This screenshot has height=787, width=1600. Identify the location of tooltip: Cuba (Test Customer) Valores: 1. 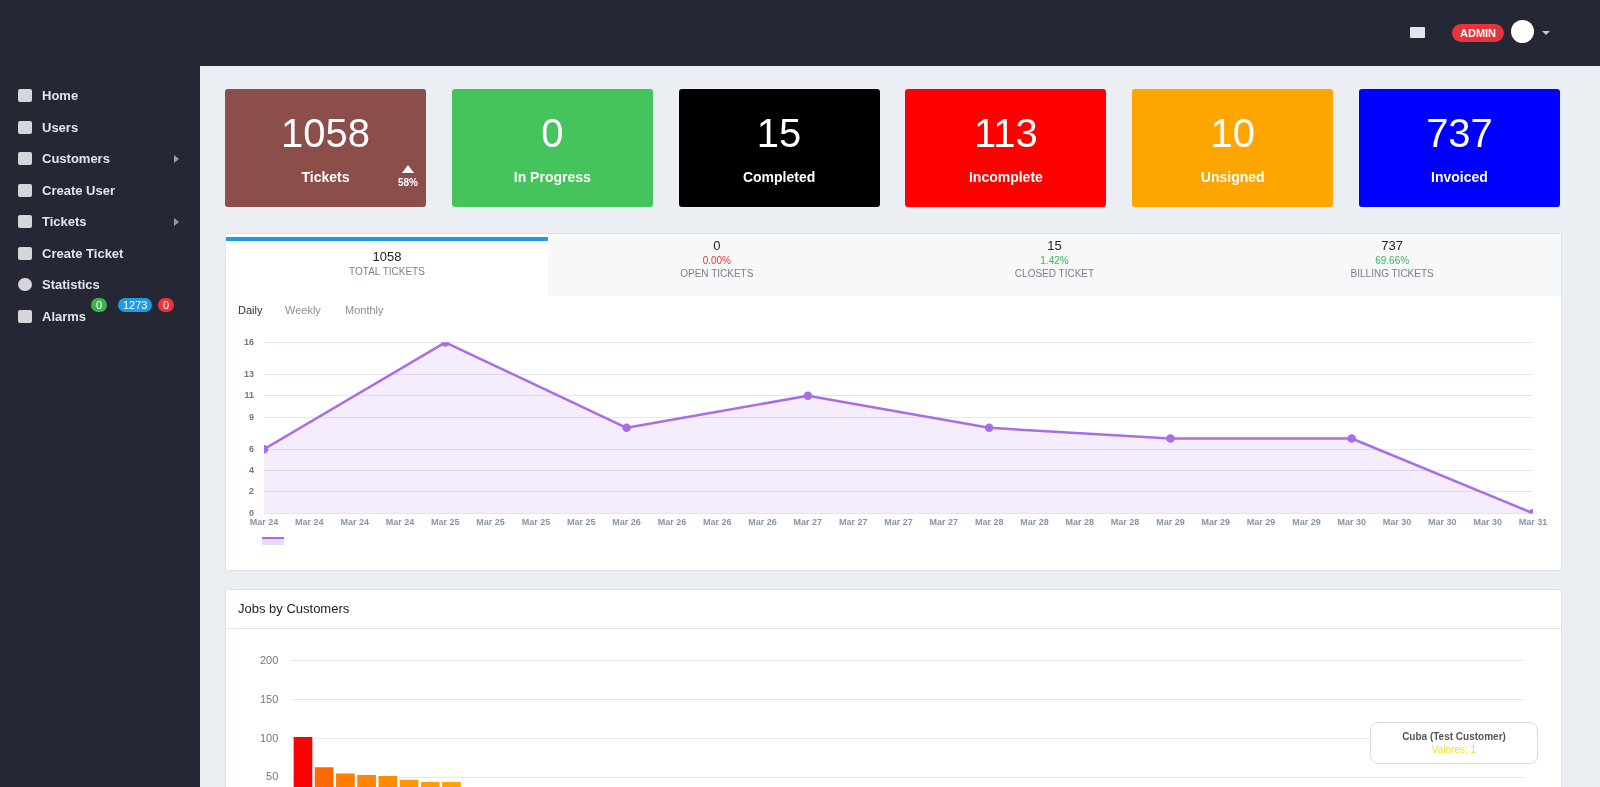
(1454, 743).